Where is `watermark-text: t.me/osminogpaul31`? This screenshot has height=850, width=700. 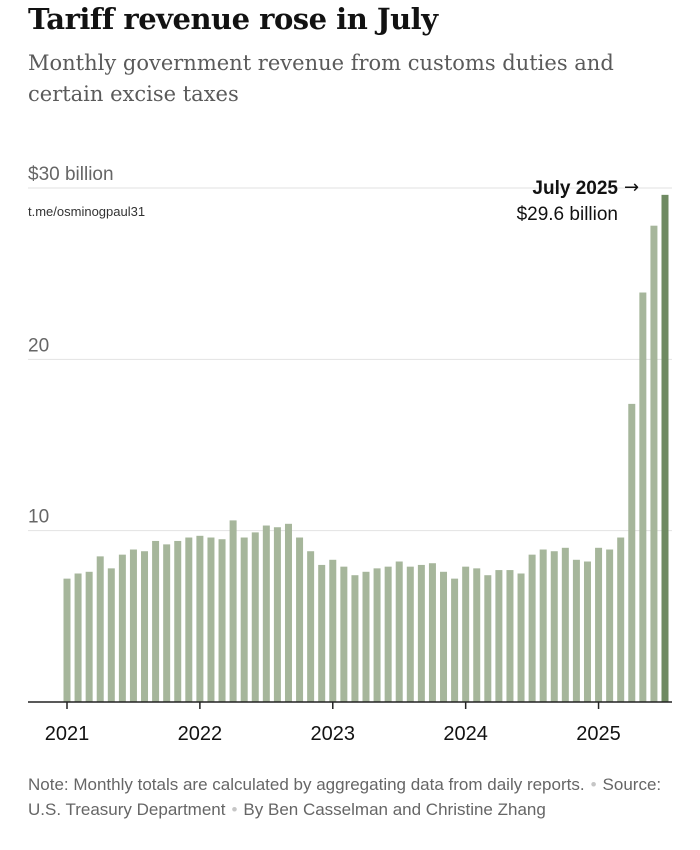
watermark-text: t.me/osminogpaul31 is located at coordinates (86, 211).